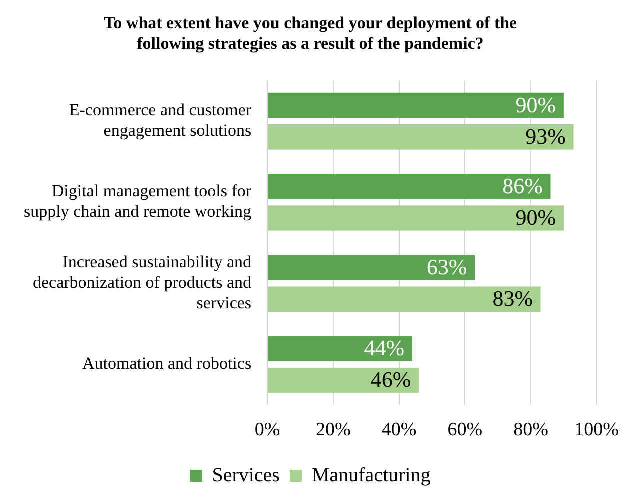  I want to click on x-tick-label: 60%, so click(465, 430).